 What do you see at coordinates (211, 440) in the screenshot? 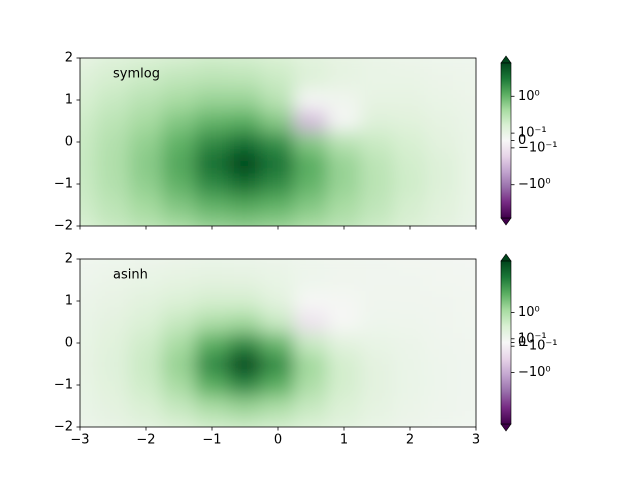
I see `x-tick-label: −1` at bounding box center [211, 440].